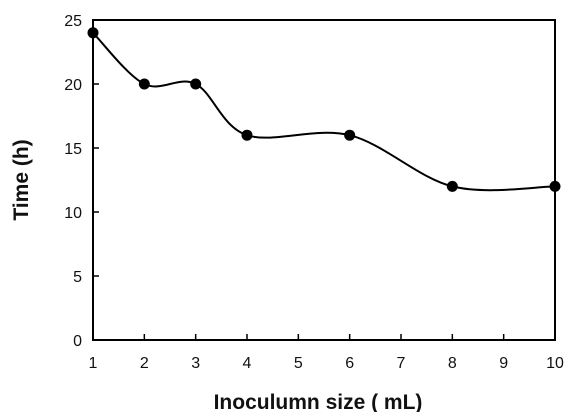 The image size is (568, 412). Describe the element at coordinates (318, 401) in the screenshot. I see `x-axis-title: Inoculumn size ( mL)` at that location.